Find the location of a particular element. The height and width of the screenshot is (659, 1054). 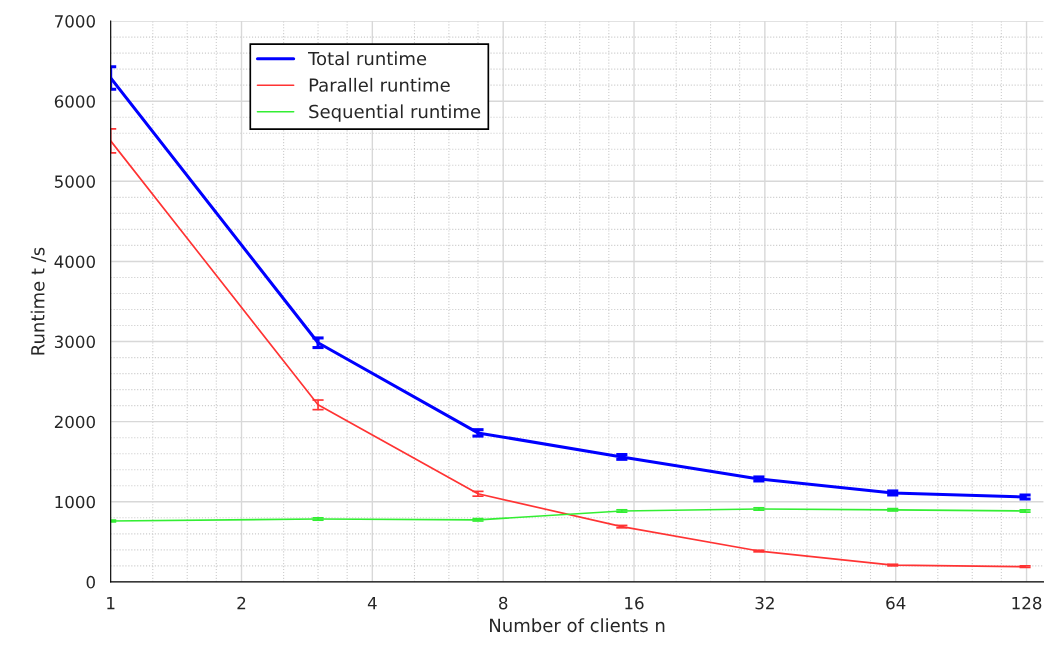

y-tick-label: 6000 is located at coordinates (74, 101).